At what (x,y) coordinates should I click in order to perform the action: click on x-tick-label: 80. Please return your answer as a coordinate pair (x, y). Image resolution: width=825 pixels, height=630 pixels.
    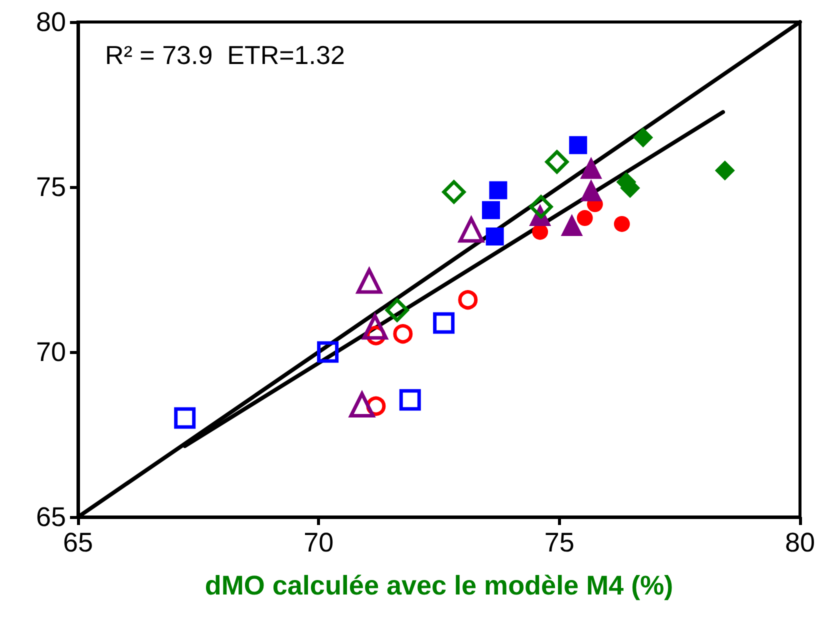
    Looking at the image, I should click on (800, 543).